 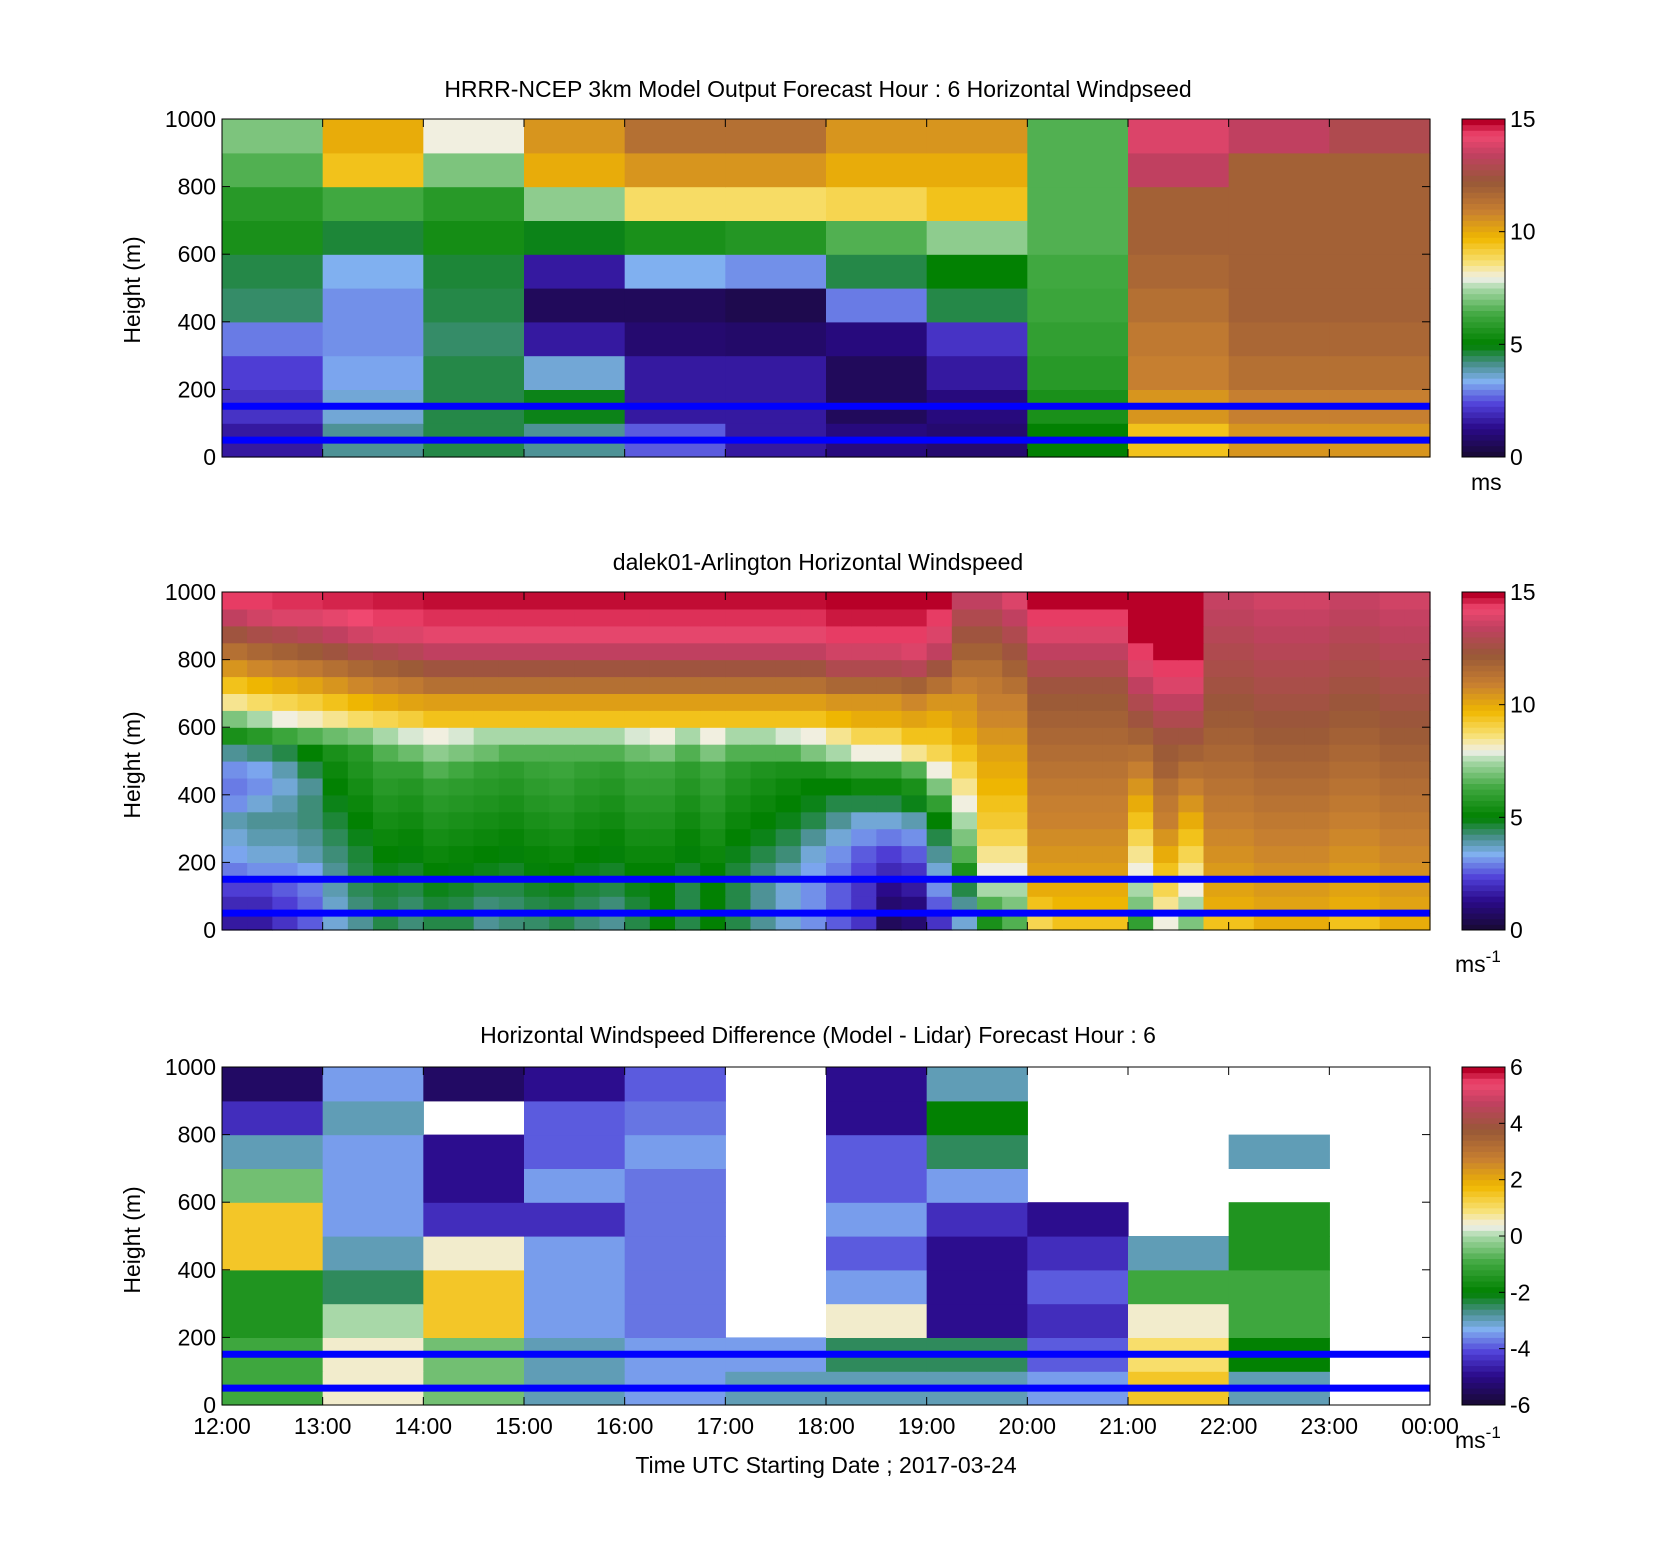 I want to click on y-tick-label: 200, so click(x=197, y=1337).